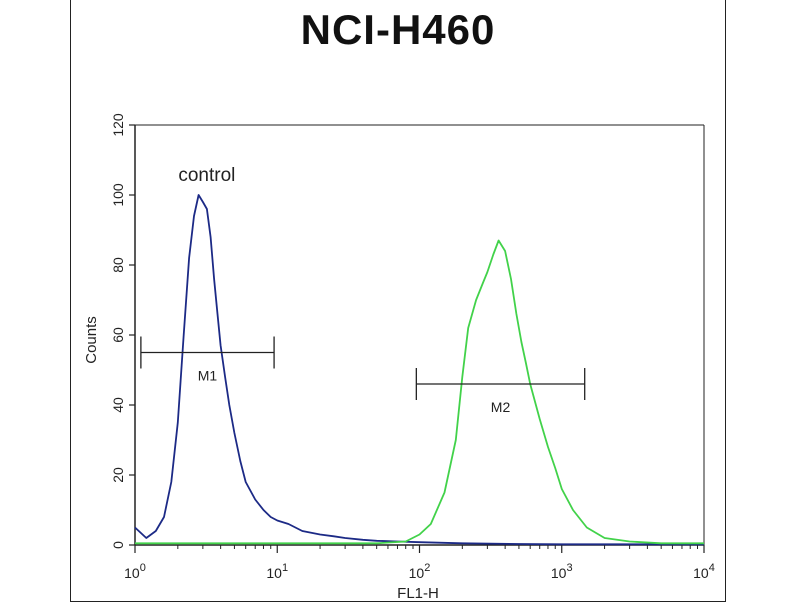 The height and width of the screenshot is (602, 800). Describe the element at coordinates (398, 29) in the screenshot. I see `chart-title: NCI-H460` at that location.